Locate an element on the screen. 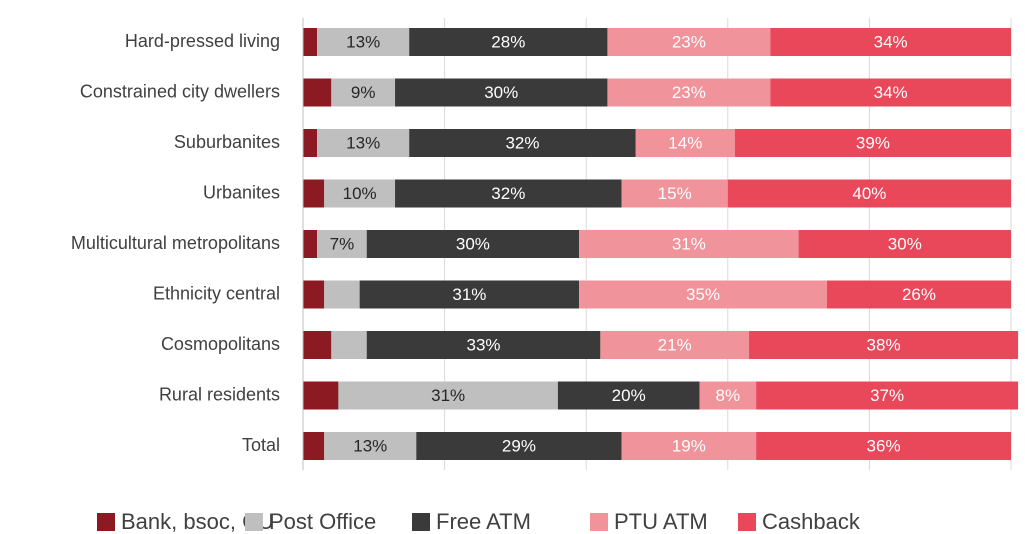 The width and height of the screenshot is (1025, 534). data-label: 8% is located at coordinates (728, 395).